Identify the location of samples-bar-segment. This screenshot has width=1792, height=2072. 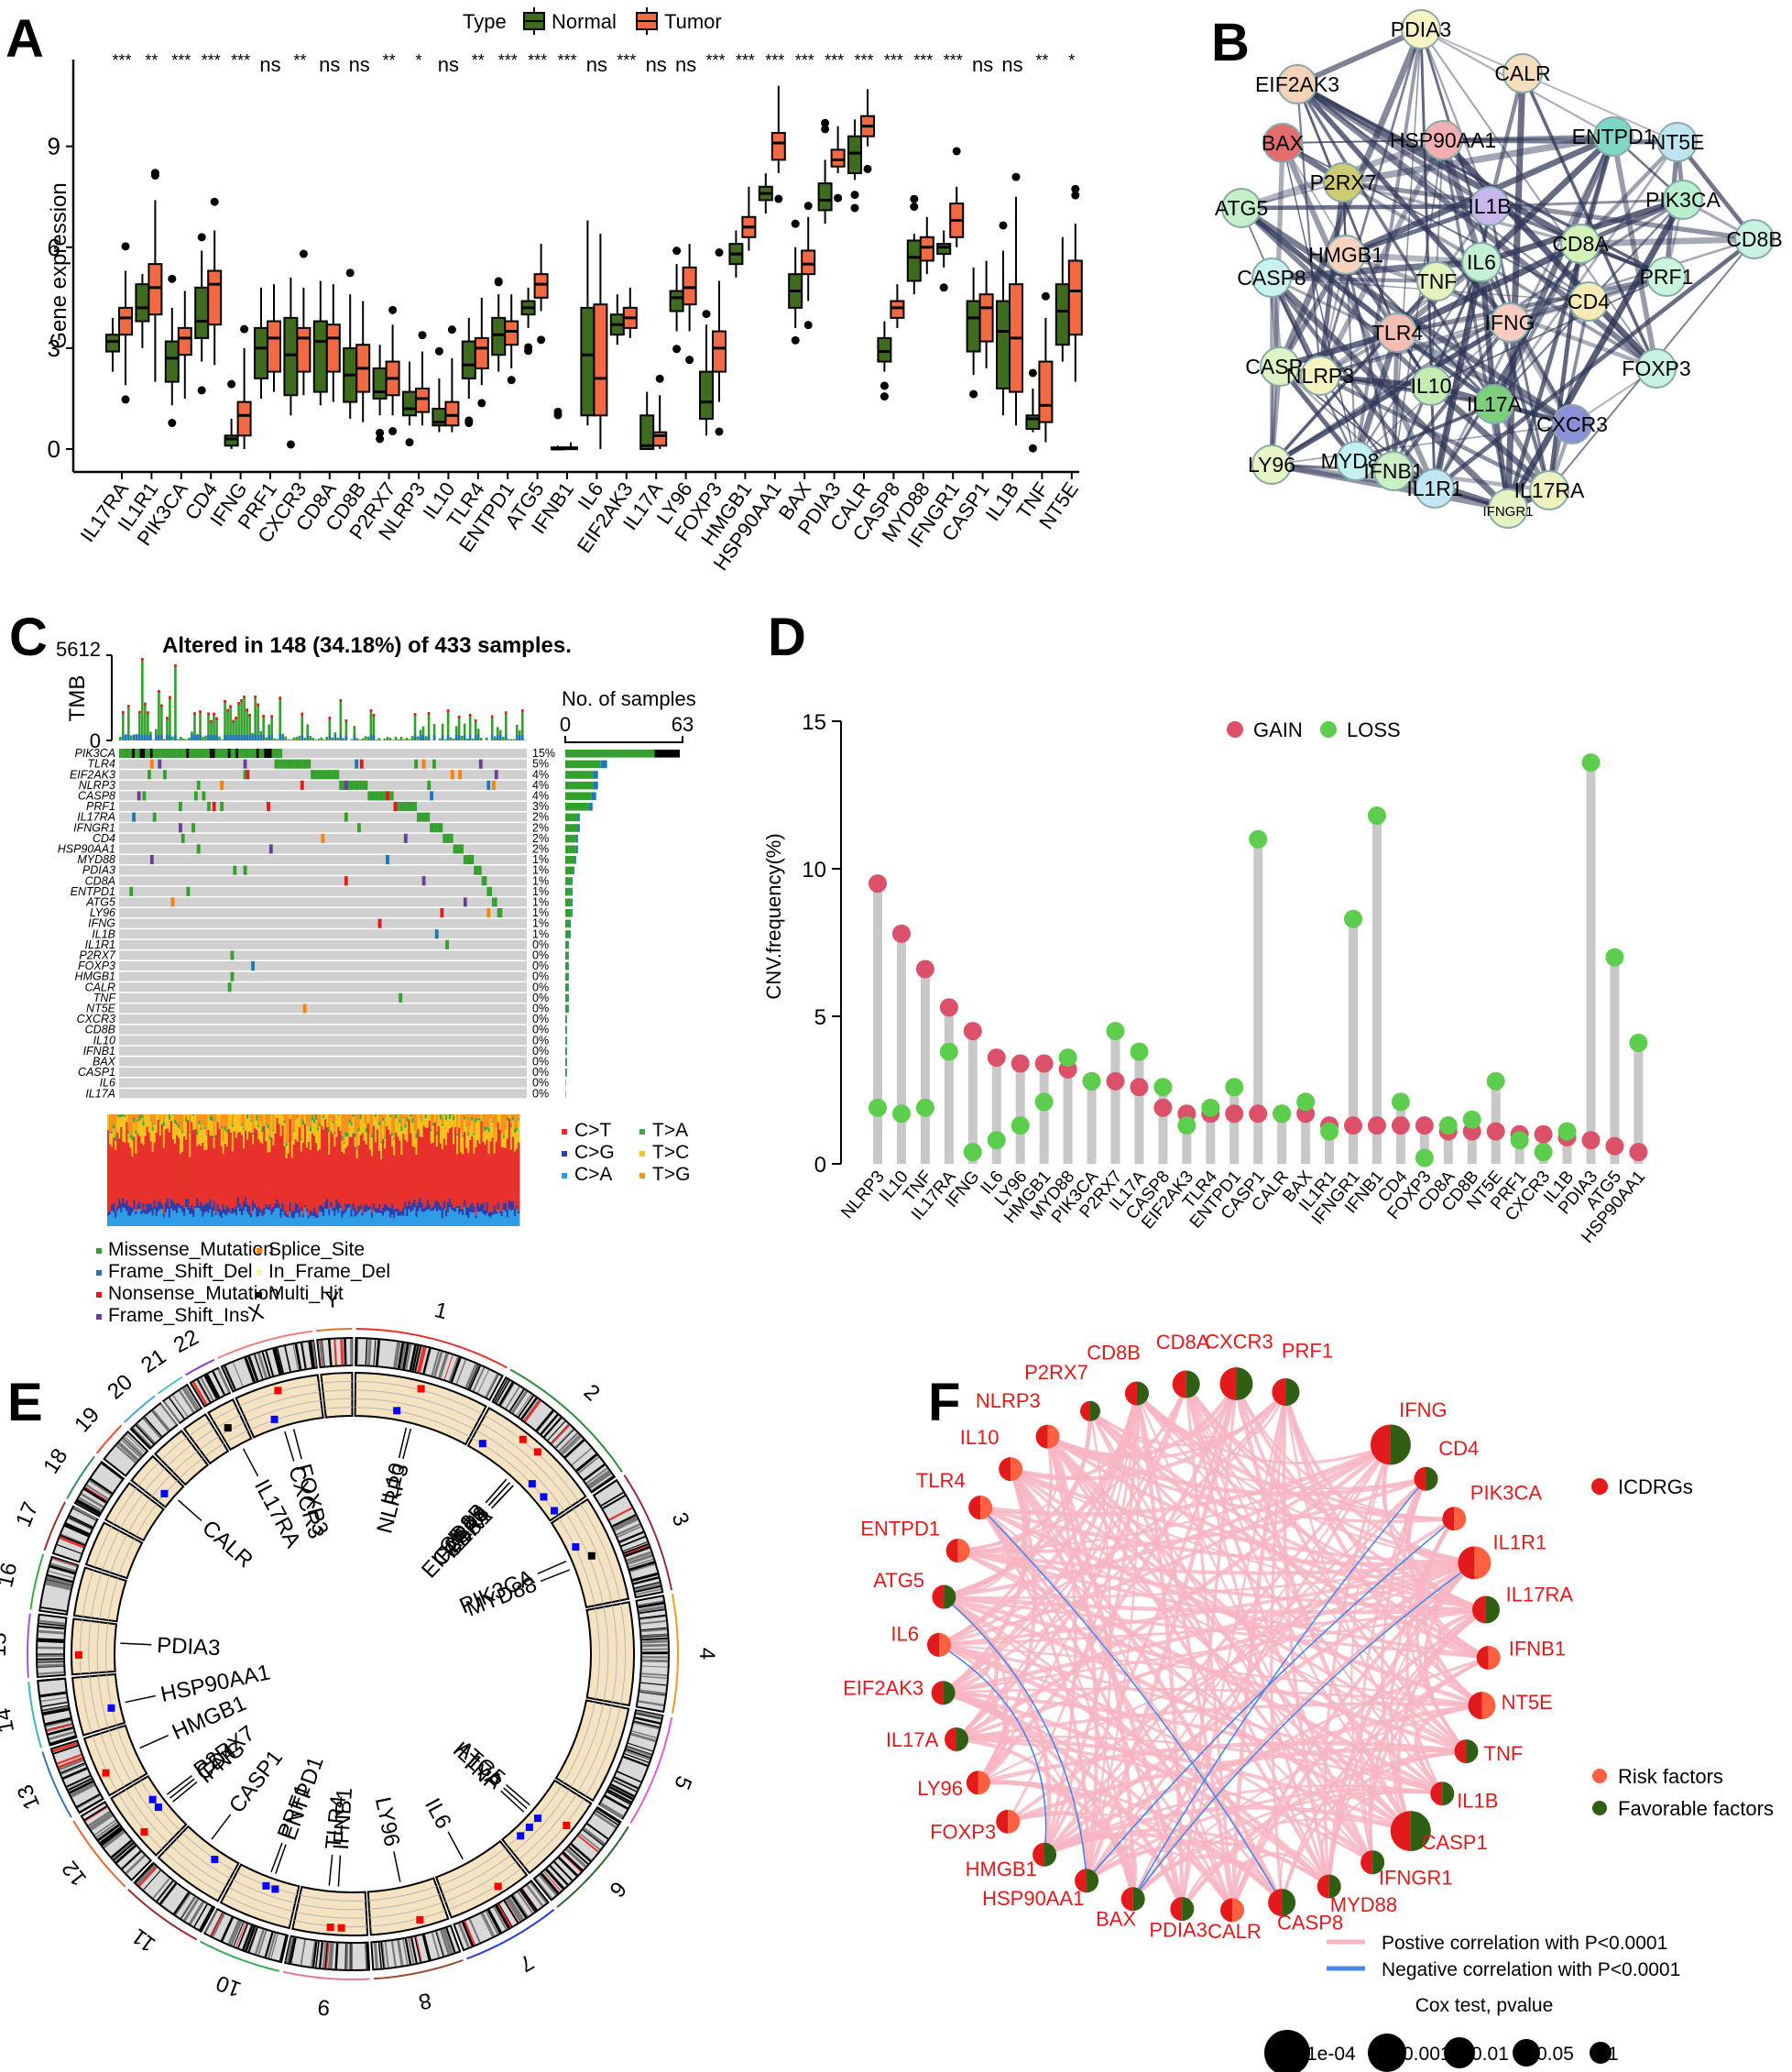
(572, 891).